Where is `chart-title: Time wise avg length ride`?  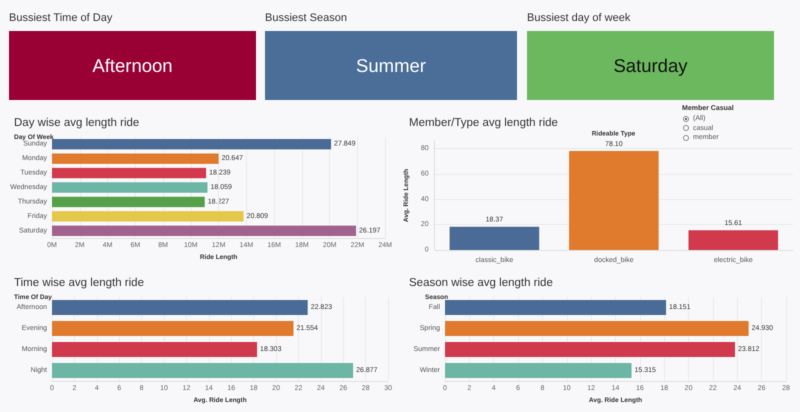 chart-title: Time wise avg length ride is located at coordinates (79, 283).